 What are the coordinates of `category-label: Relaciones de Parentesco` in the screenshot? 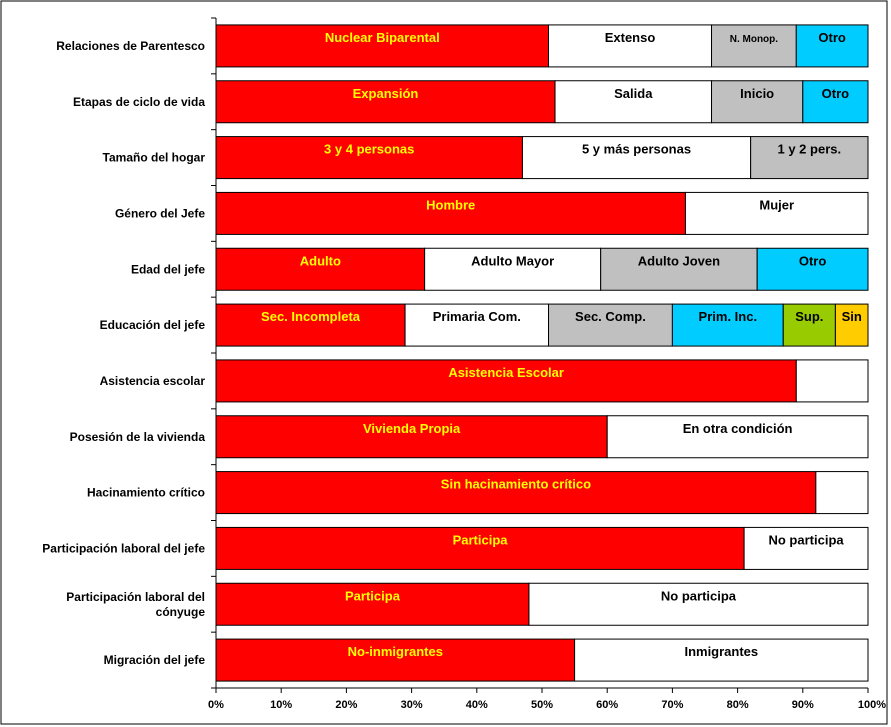 It's located at (130, 46).